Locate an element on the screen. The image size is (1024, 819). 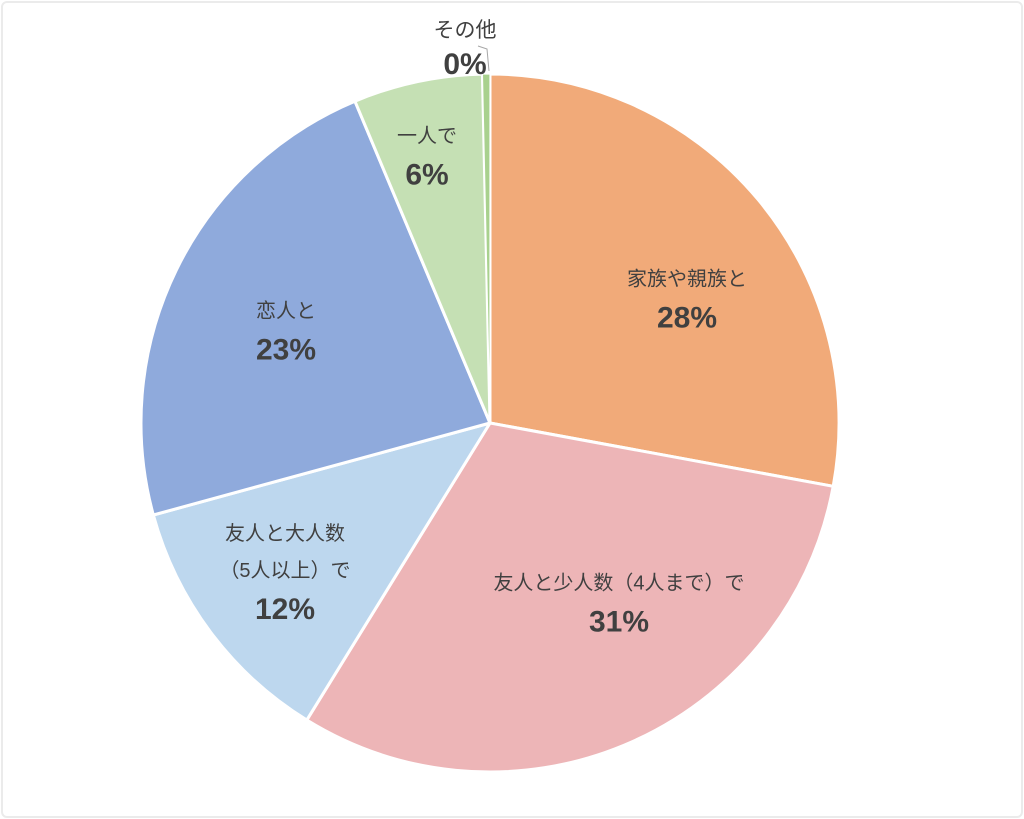
slice-label-0: 家族や親族と 28% is located at coordinates (687, 300).